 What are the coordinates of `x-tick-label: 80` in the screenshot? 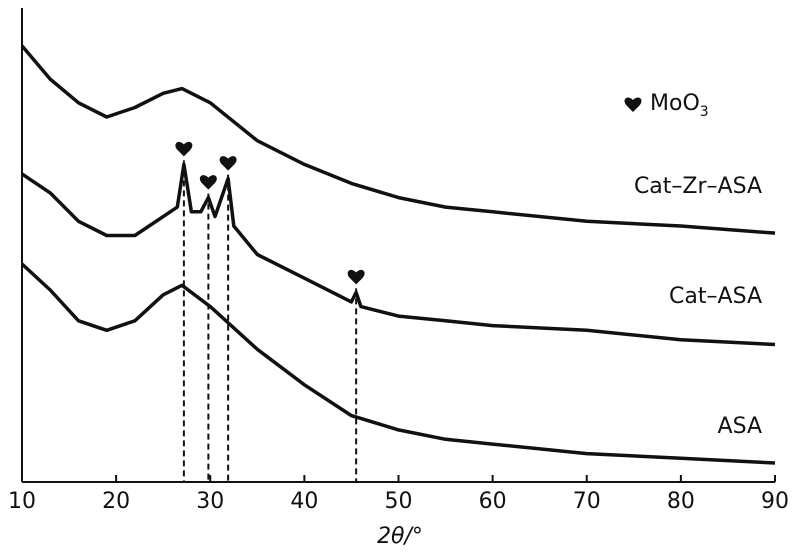 It's located at (681, 501).